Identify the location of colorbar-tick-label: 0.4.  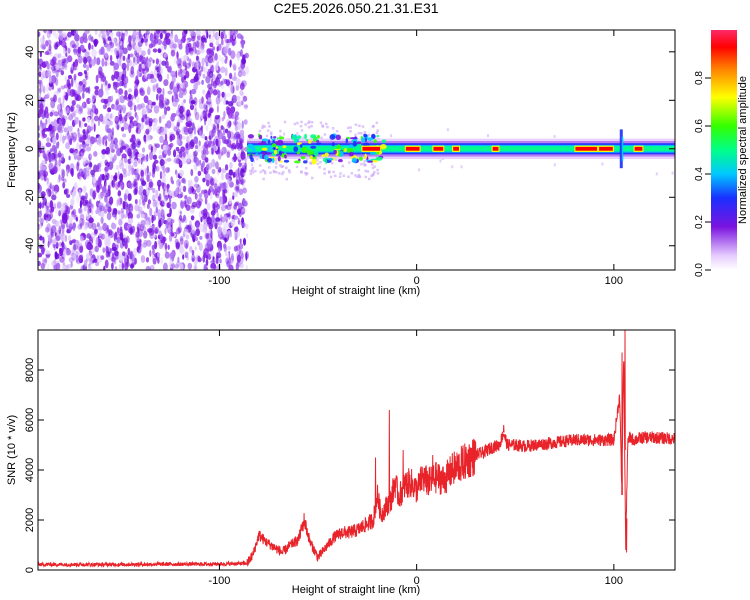
(699, 174).